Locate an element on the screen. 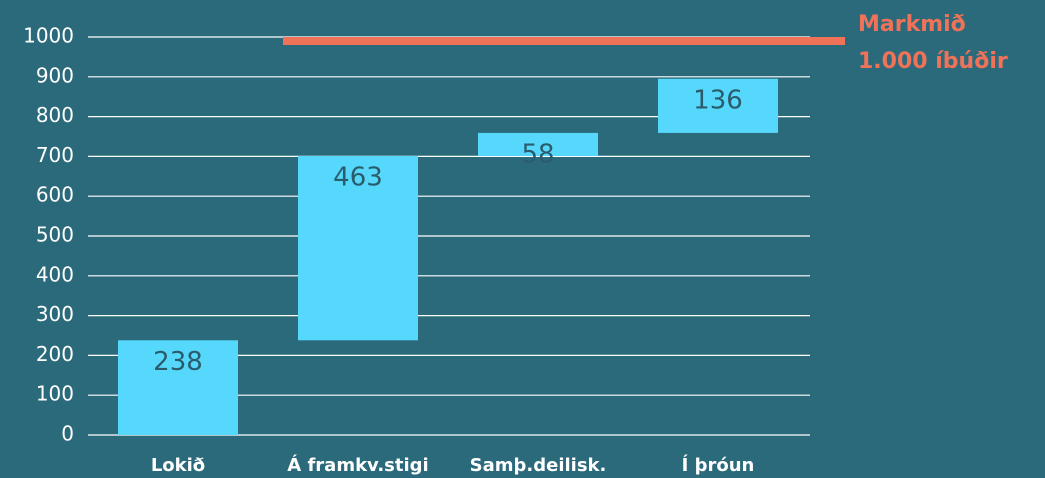 This screenshot has height=478, width=1045. annotation: Markmið is located at coordinates (912, 24).